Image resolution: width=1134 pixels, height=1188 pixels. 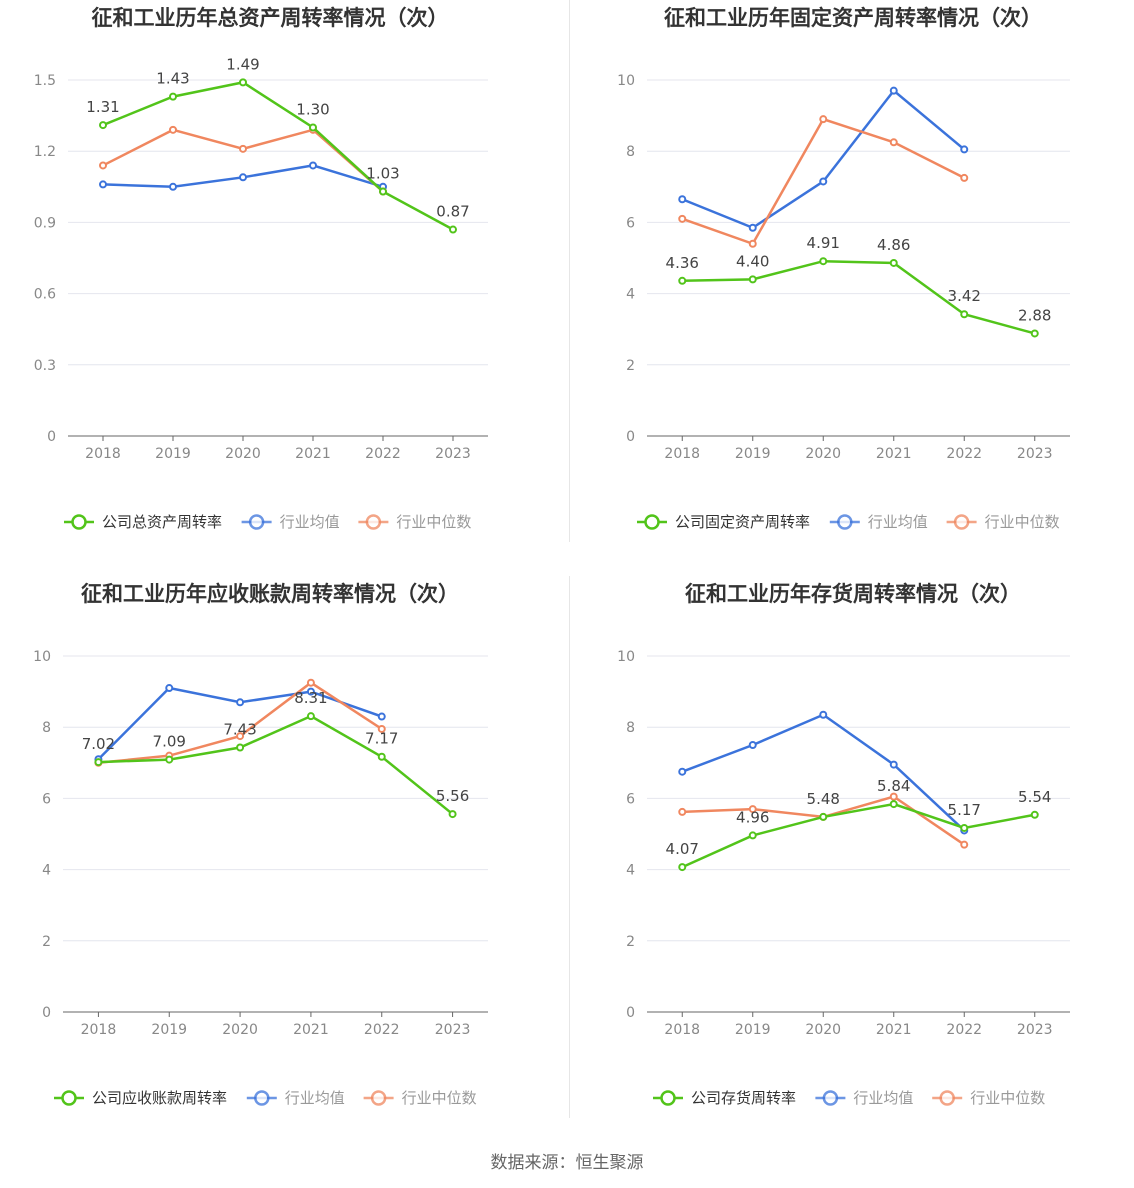 I want to click on data-label: 5.48, so click(x=823, y=799).